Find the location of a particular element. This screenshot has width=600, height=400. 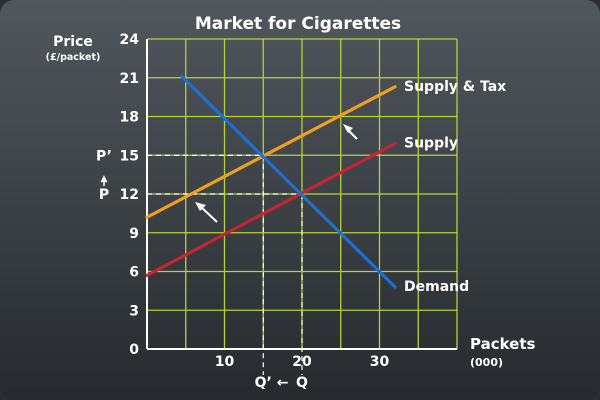

y-tick-label: 15 is located at coordinates (129, 156).